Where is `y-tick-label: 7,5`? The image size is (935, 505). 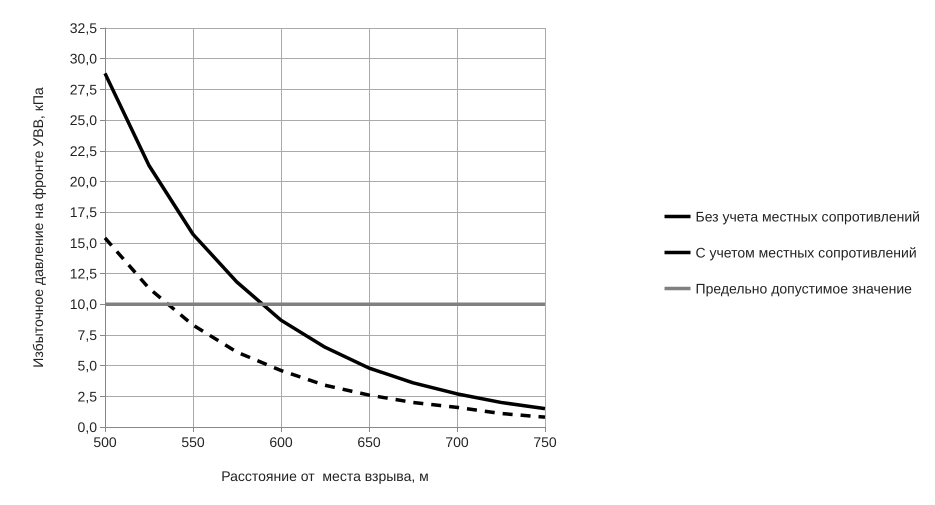 y-tick-label: 7,5 is located at coordinates (88, 334).